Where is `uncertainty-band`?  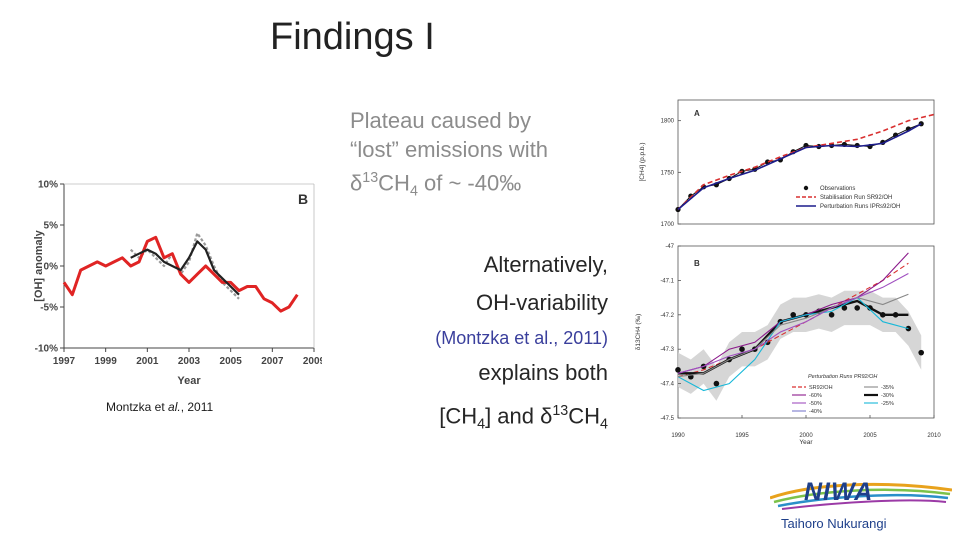 uncertainty-band is located at coordinates (800, 345).